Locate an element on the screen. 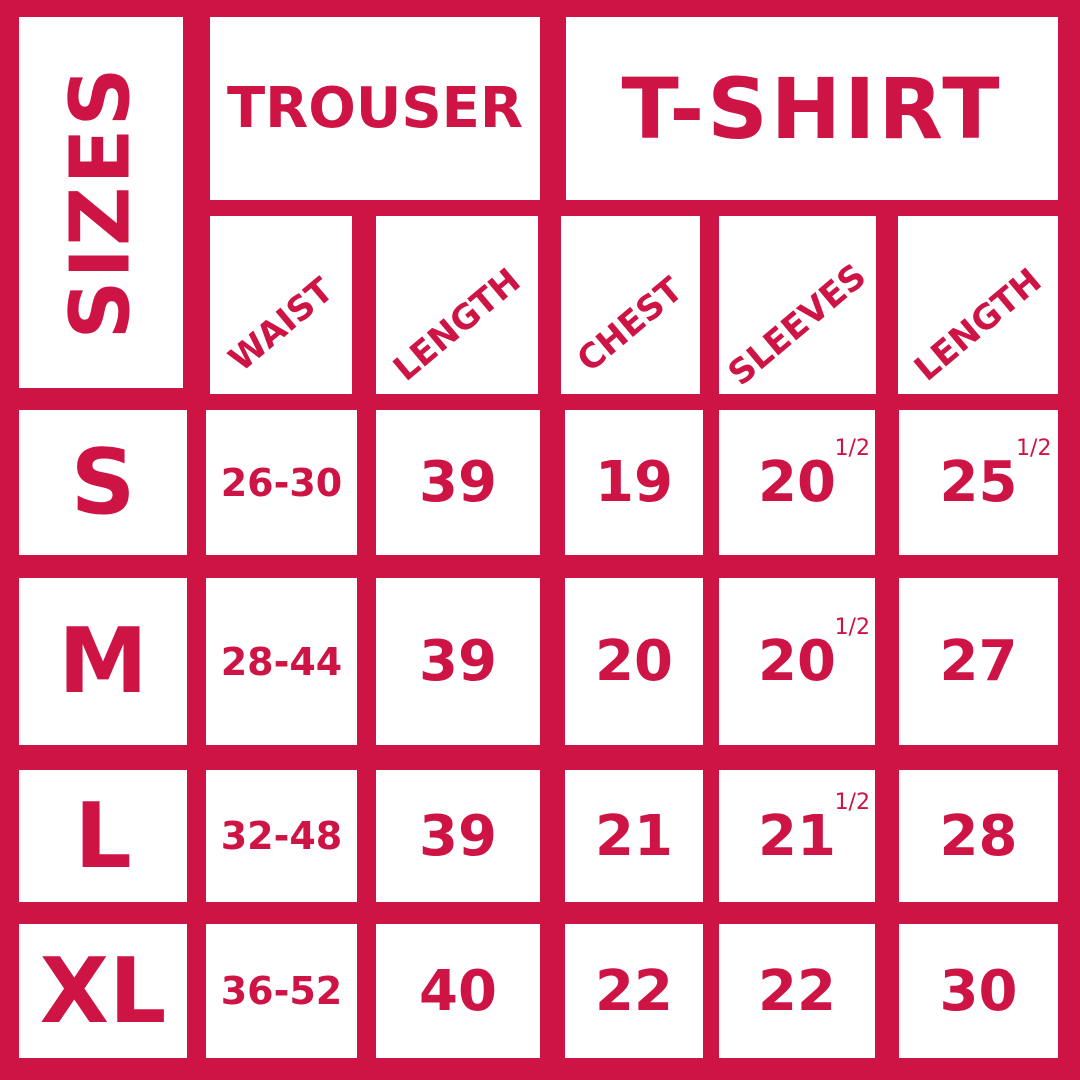 This screenshot has height=1080, width=1080. table-cell-chest: 19 is located at coordinates (634, 482).